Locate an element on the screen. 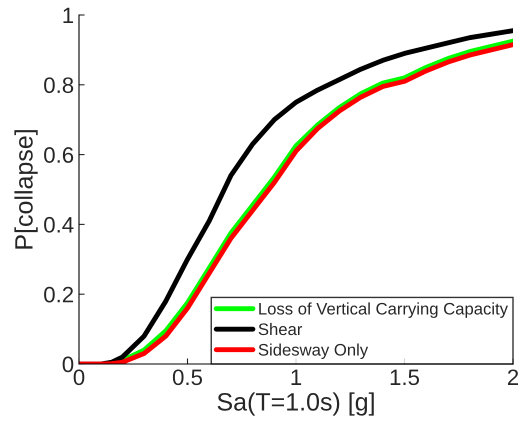 Image resolution: width=518 pixels, height=423 pixels. x-tick-label: 1.5 is located at coordinates (405, 378).